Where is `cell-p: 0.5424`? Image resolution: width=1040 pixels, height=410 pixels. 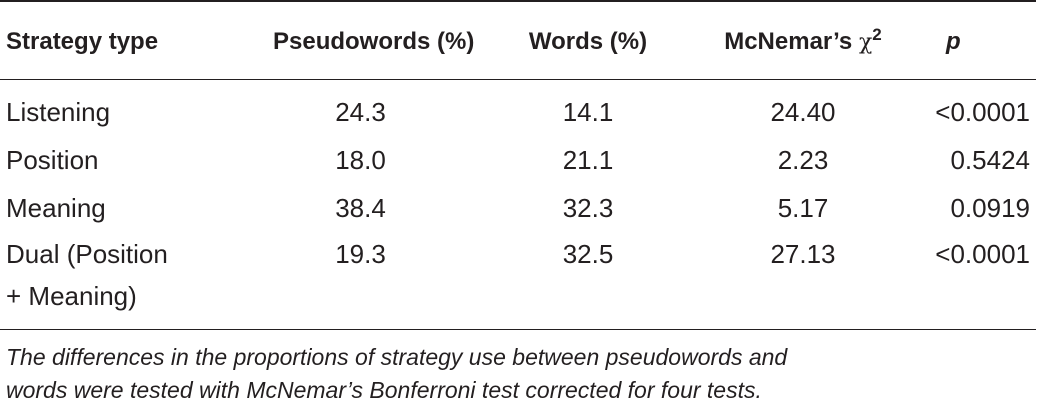
cell-p: 0.5424 is located at coordinates (990, 160).